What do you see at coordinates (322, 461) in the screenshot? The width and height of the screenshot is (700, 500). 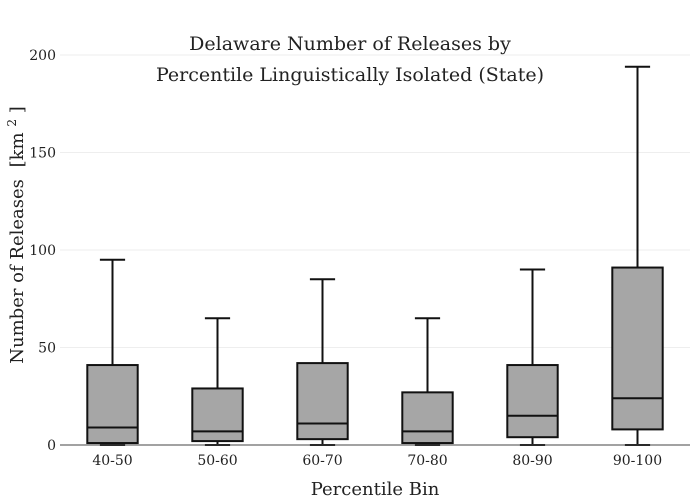 I see `x-tick-label: 60-70` at bounding box center [322, 461].